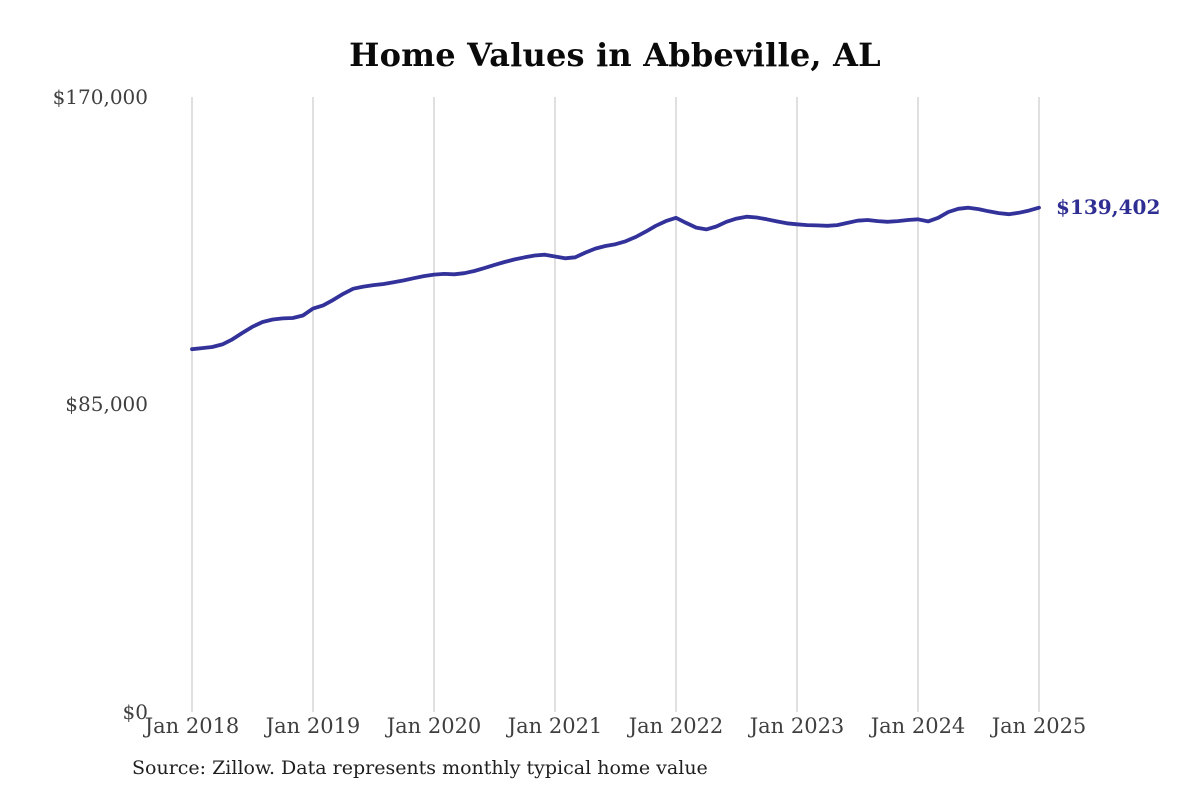  What do you see at coordinates (100, 97) in the screenshot?
I see `y-axis-tick-label: $170,000` at bounding box center [100, 97].